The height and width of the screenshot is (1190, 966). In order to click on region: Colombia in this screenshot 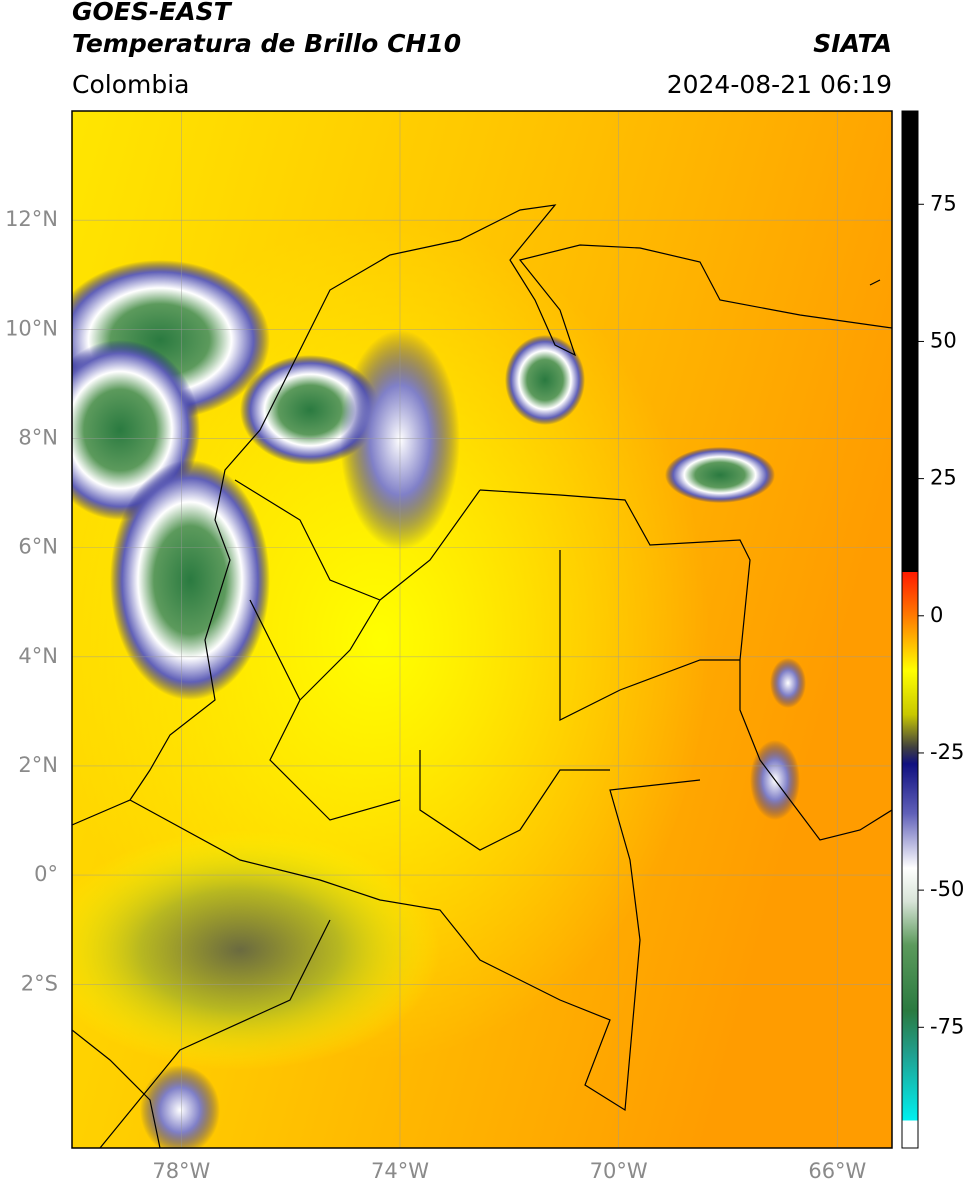, I will do `click(130, 84)`.